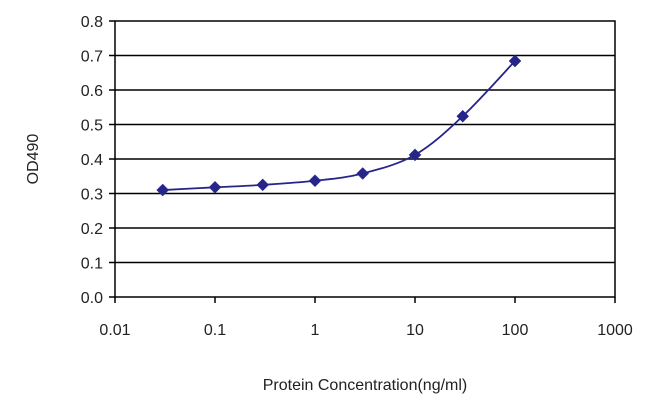 This screenshot has height=405, width=650. I want to click on y-tick-label: 0.2, so click(92, 229).